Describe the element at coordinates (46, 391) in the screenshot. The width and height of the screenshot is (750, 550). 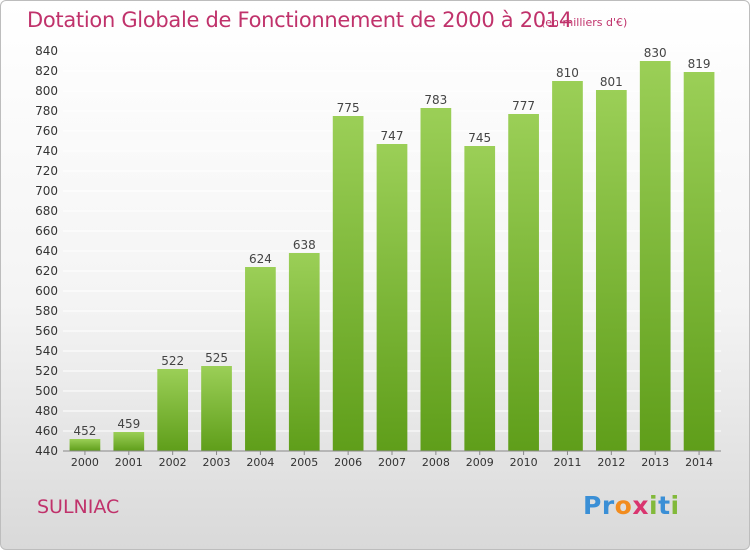
I see `y-tick-label: 500` at that location.